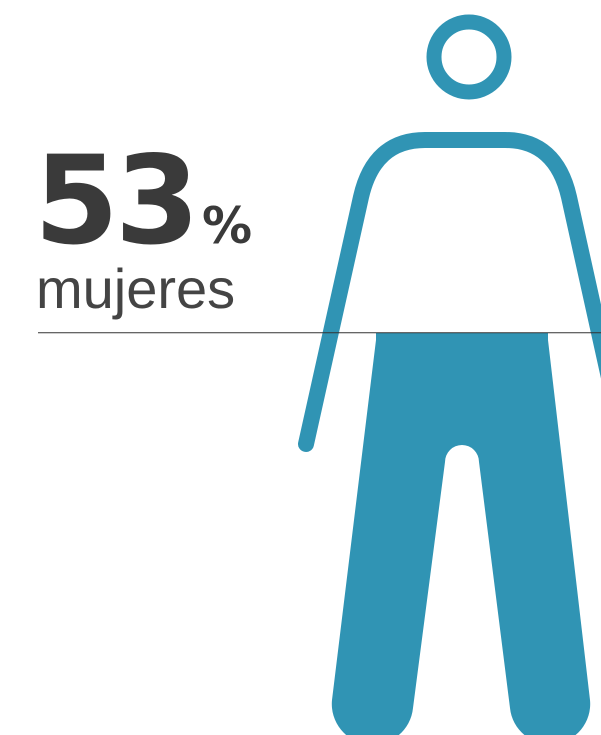  I want to click on percent-value: 53, so click(115, 201).